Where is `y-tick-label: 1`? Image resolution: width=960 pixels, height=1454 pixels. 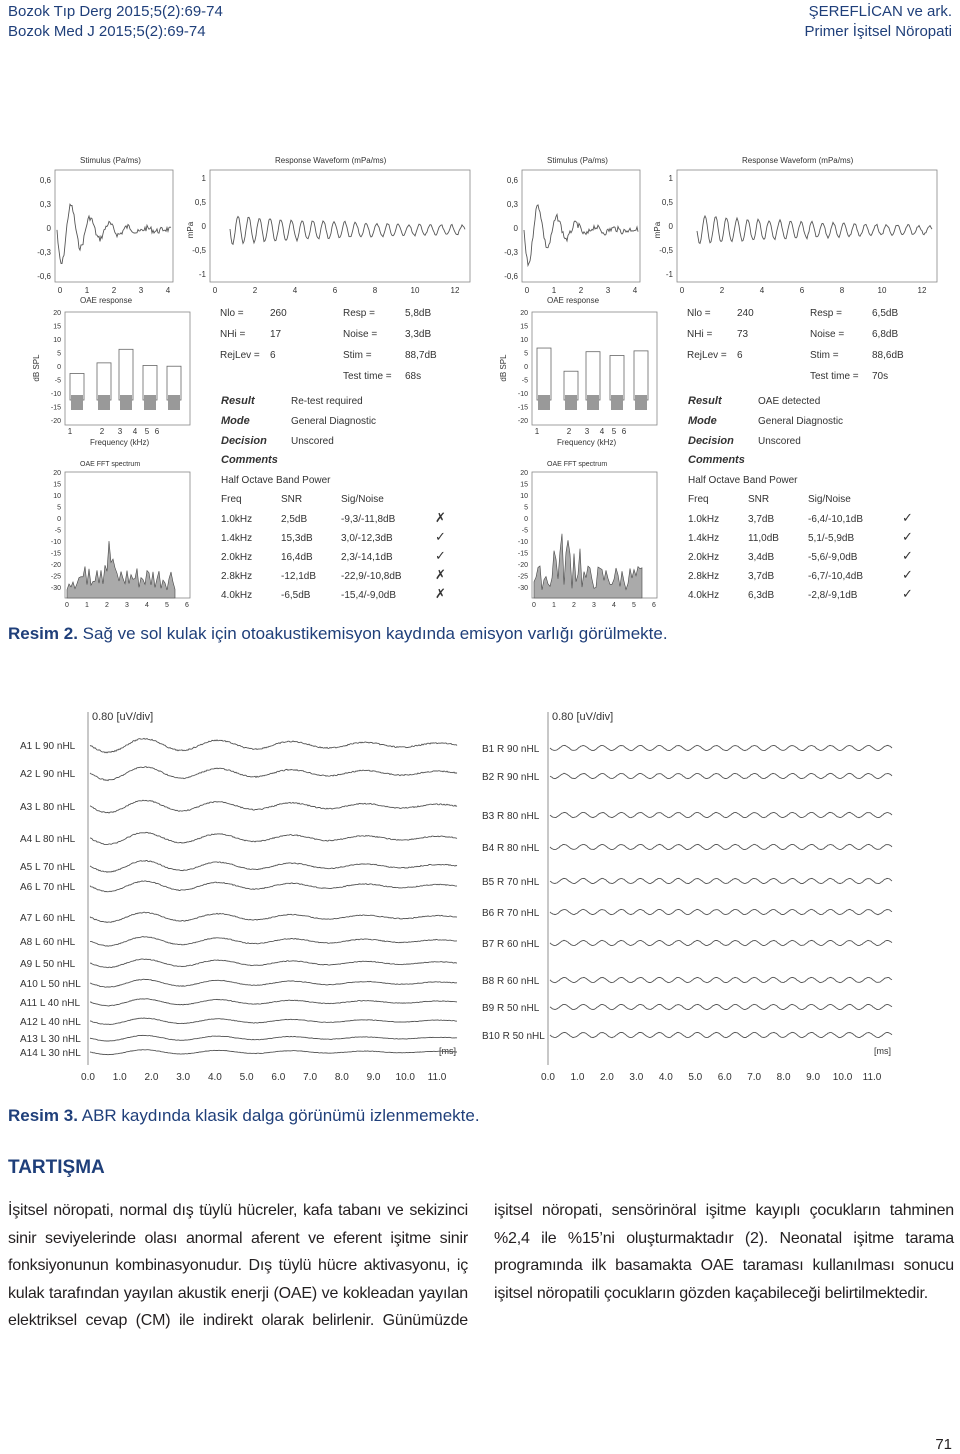
y-tick-label: 1 is located at coordinates (204, 178).